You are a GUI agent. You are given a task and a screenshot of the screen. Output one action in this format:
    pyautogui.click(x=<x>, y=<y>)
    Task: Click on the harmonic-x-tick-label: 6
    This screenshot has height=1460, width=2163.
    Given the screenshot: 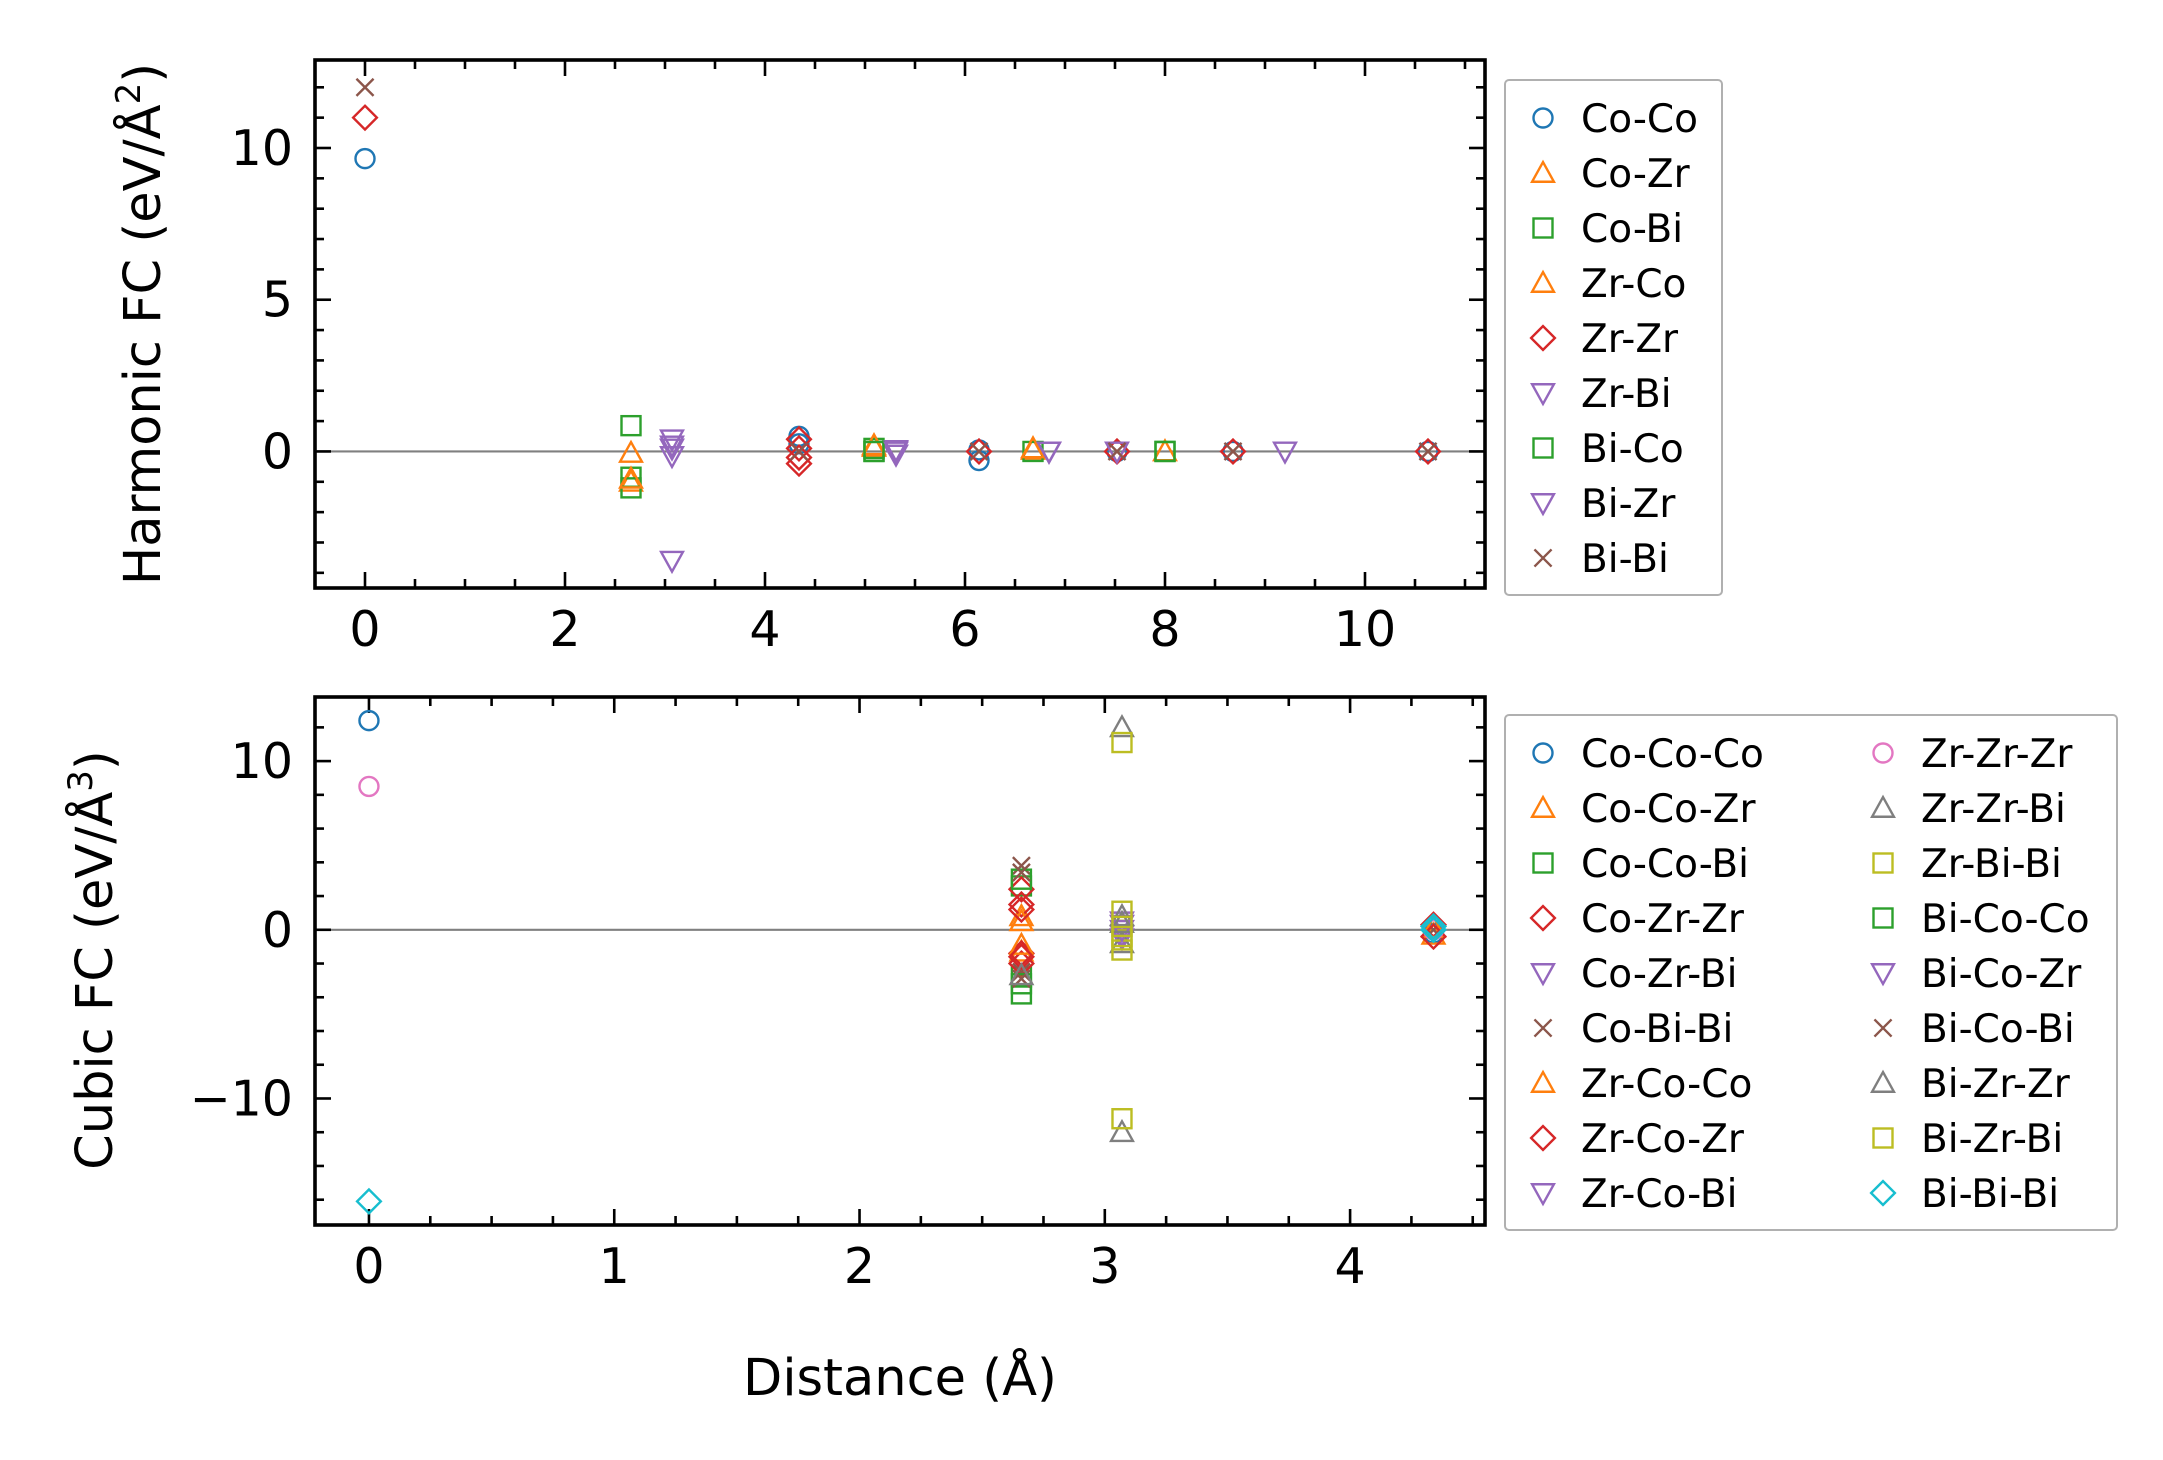 What is the action you would take?
    pyautogui.click(x=964, y=629)
    